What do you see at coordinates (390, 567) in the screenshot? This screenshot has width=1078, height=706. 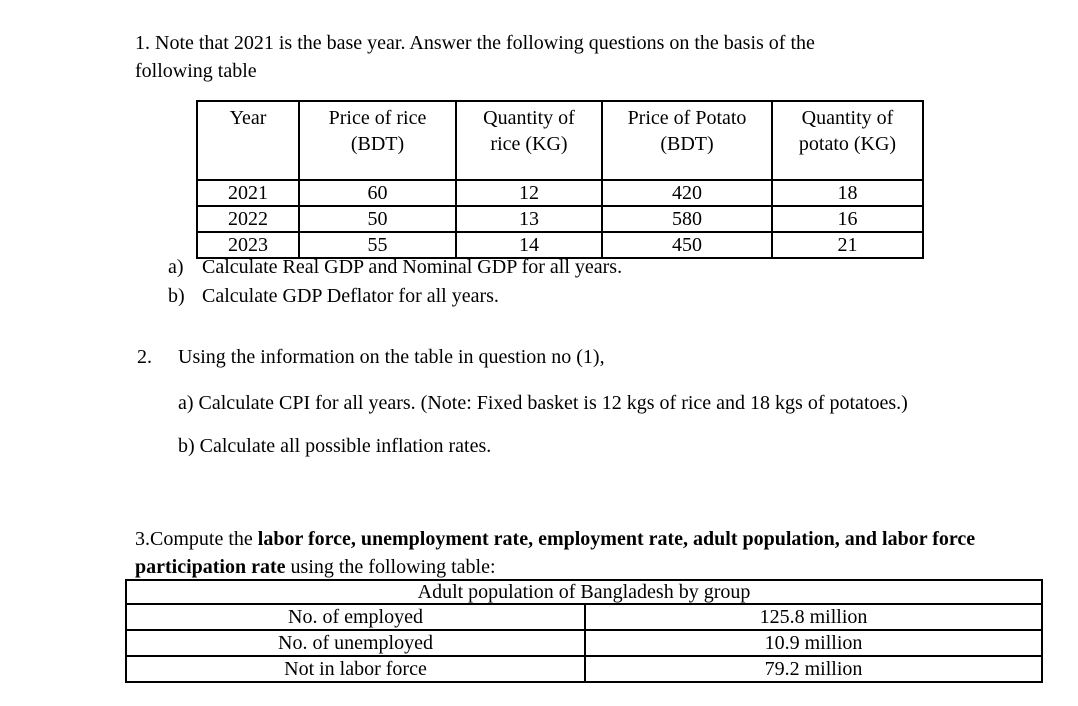 I see `question-3-line2-normal: using the following table:` at bounding box center [390, 567].